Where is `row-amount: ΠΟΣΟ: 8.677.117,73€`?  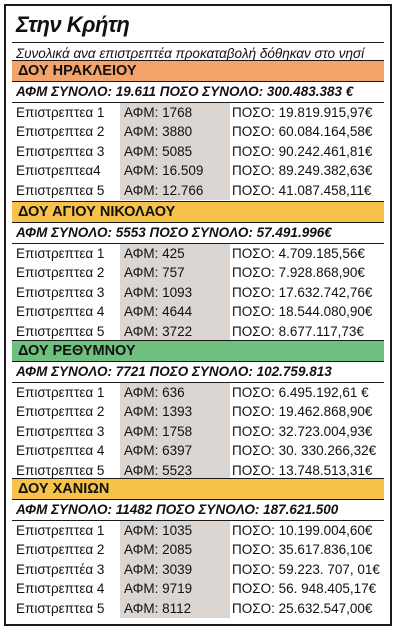
row-amount: ΠΟΣΟ: 8.677.117,73€ is located at coordinates (298, 331).